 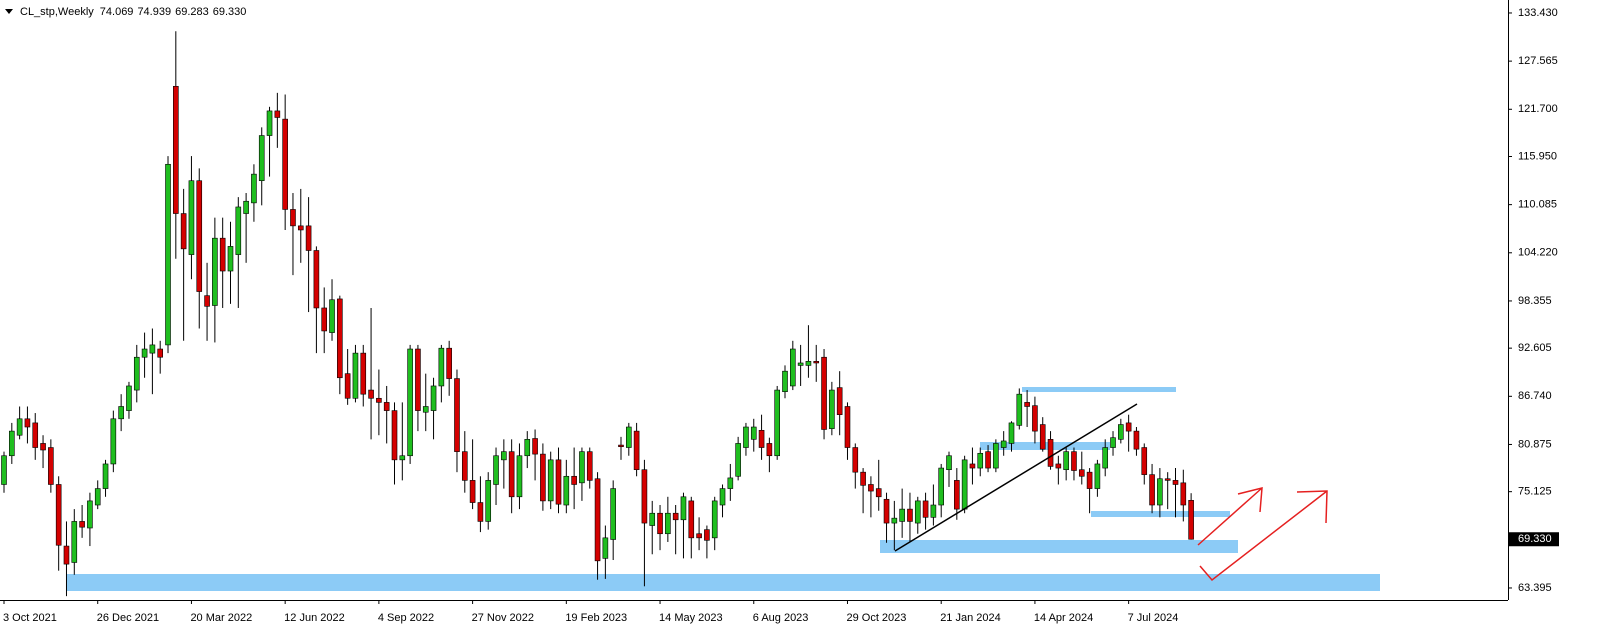 I want to click on high-value: 74.939, so click(x=154, y=12).